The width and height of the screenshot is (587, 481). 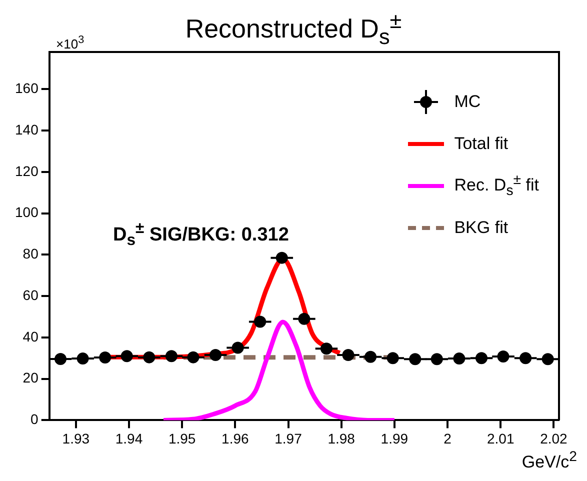 What do you see at coordinates (467, 102) in the screenshot?
I see `legend-label: MC` at bounding box center [467, 102].